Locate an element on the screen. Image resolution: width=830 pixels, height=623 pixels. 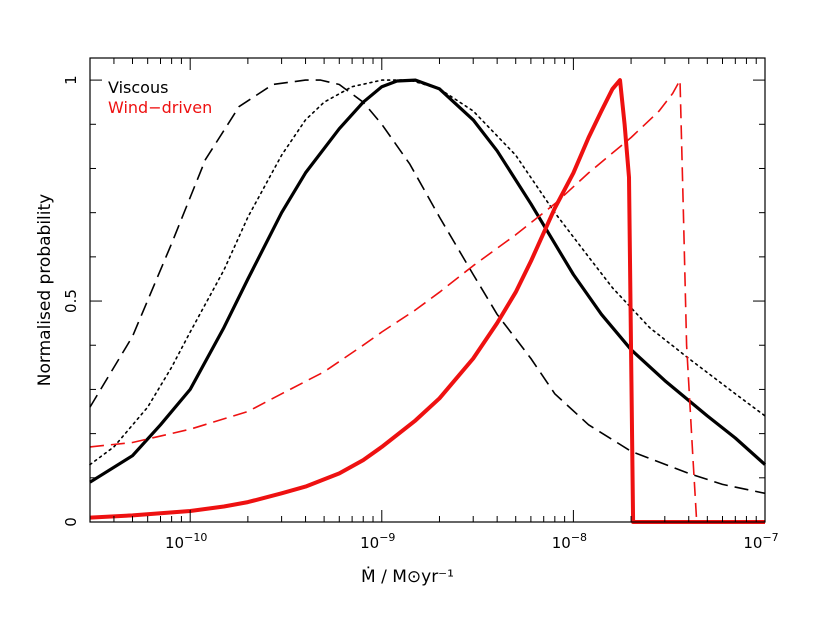
y-tick-label: 1 is located at coordinates (71, 80).